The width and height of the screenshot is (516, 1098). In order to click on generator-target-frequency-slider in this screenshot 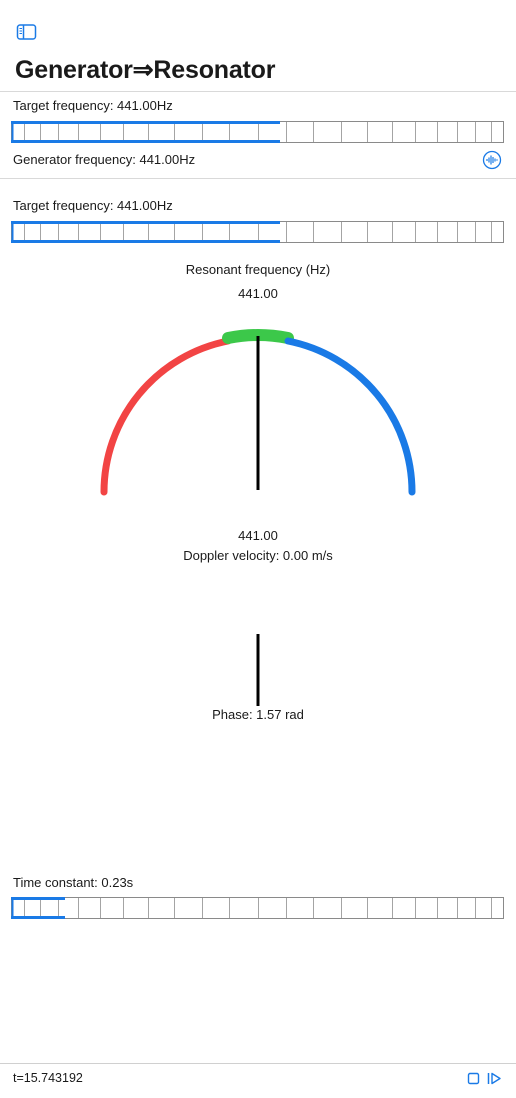, I will do `click(257, 132)`.